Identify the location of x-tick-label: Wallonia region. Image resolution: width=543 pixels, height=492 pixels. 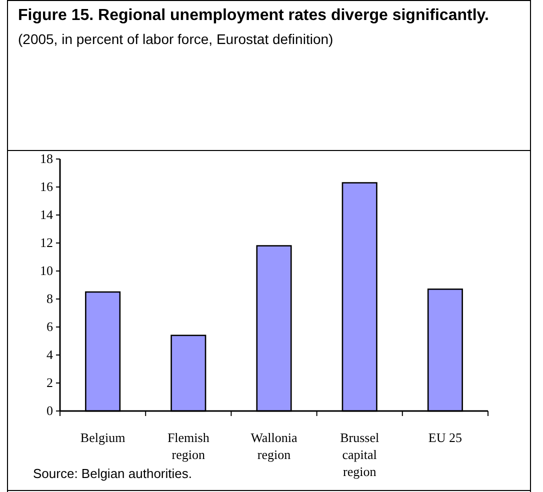
(274, 446).